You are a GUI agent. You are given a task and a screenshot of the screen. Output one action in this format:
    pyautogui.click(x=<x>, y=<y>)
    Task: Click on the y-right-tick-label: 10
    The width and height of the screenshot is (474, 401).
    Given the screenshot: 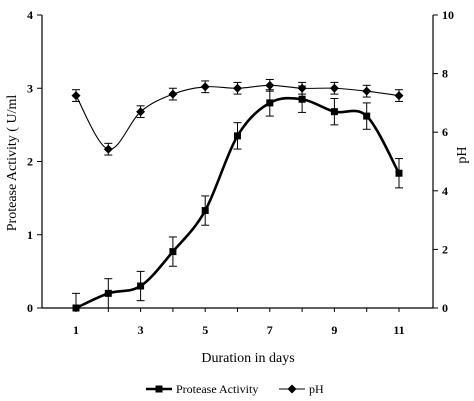 What is the action you would take?
    pyautogui.click(x=448, y=15)
    